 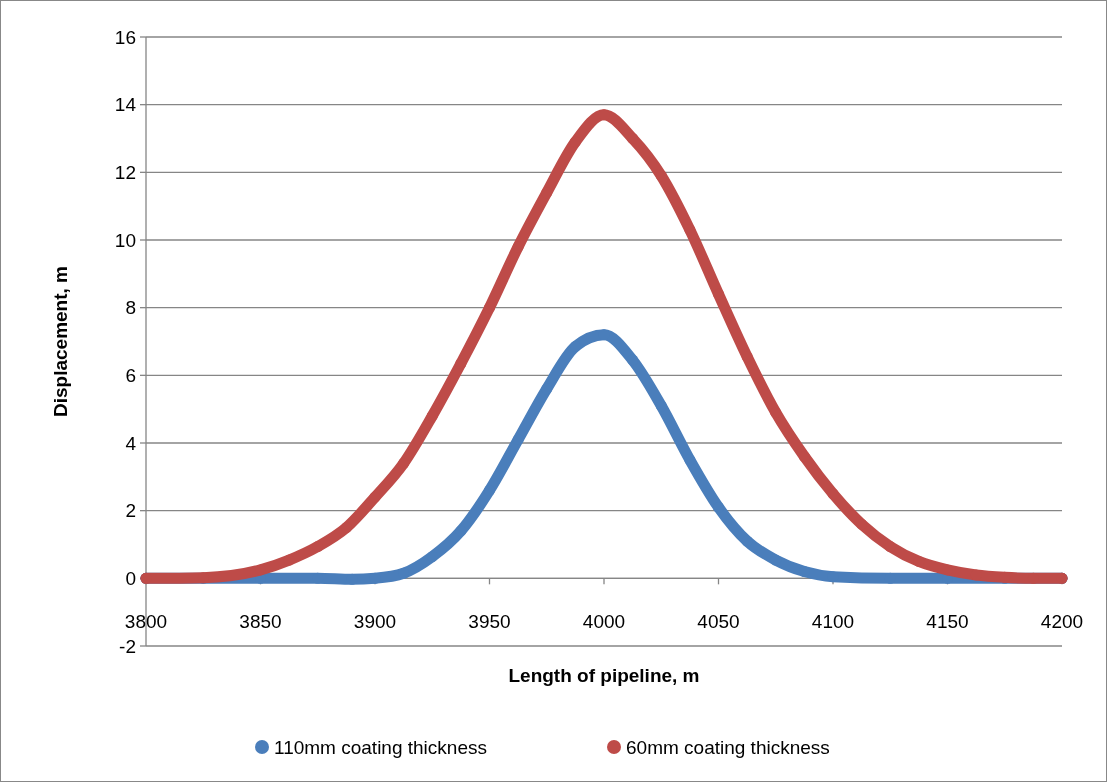 What do you see at coordinates (947, 622) in the screenshot?
I see `x-tick-label: 4150` at bounding box center [947, 622].